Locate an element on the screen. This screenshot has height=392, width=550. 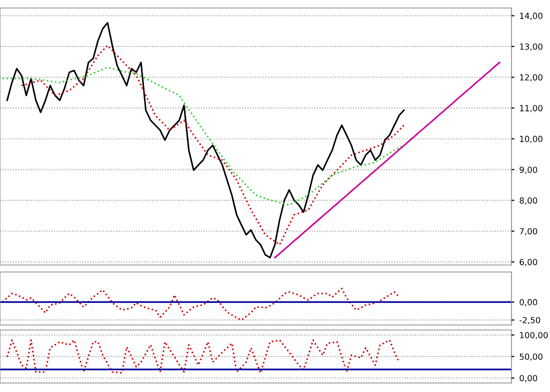
y-tick-label: 100,00 is located at coordinates (534, 336).